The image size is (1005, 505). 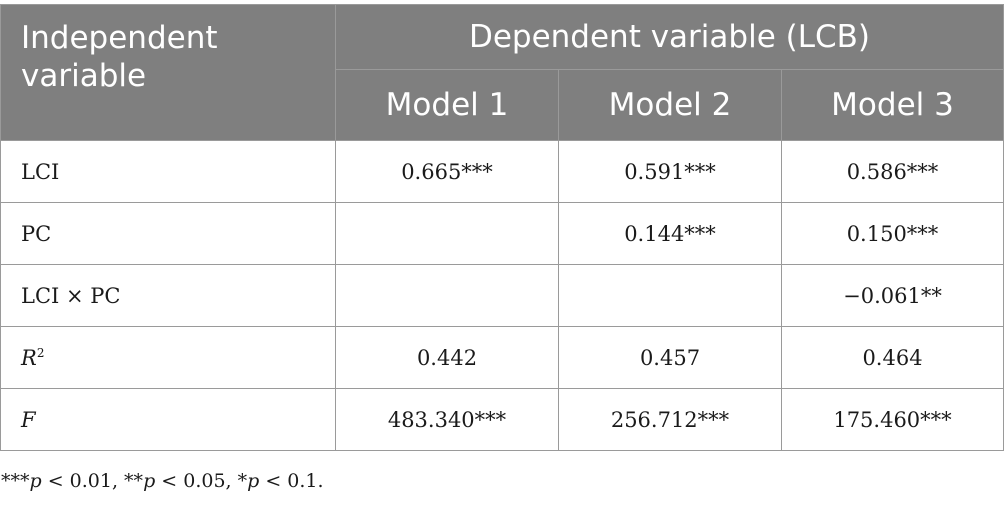 I want to click on table-cell: 0.586***, so click(x=892, y=171).